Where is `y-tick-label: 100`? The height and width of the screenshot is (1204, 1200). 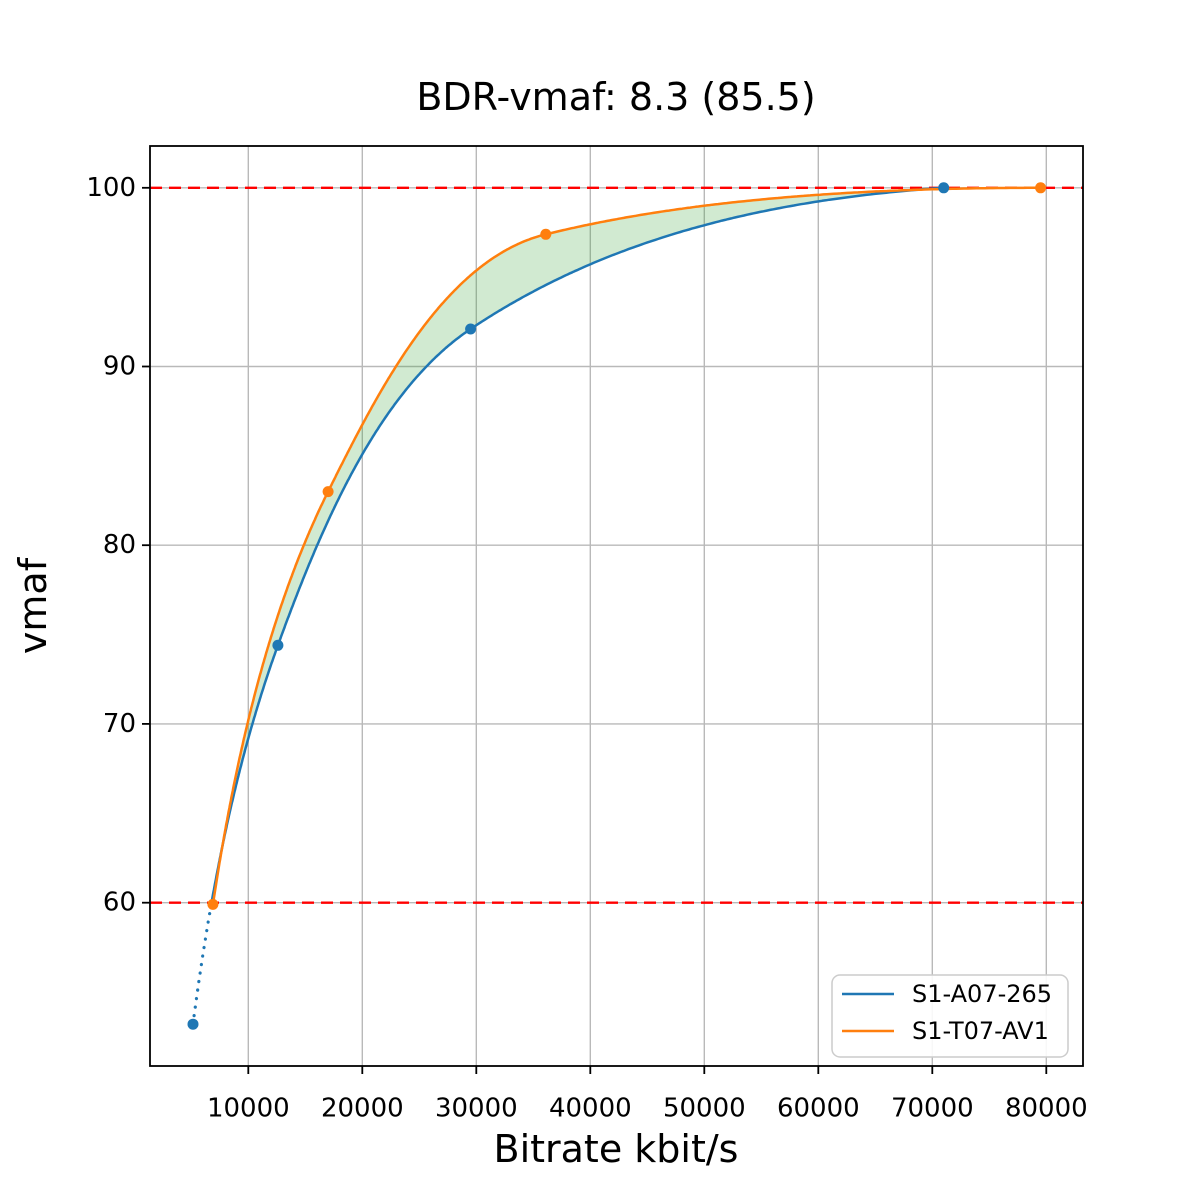 y-tick-label: 100 is located at coordinates (111, 188).